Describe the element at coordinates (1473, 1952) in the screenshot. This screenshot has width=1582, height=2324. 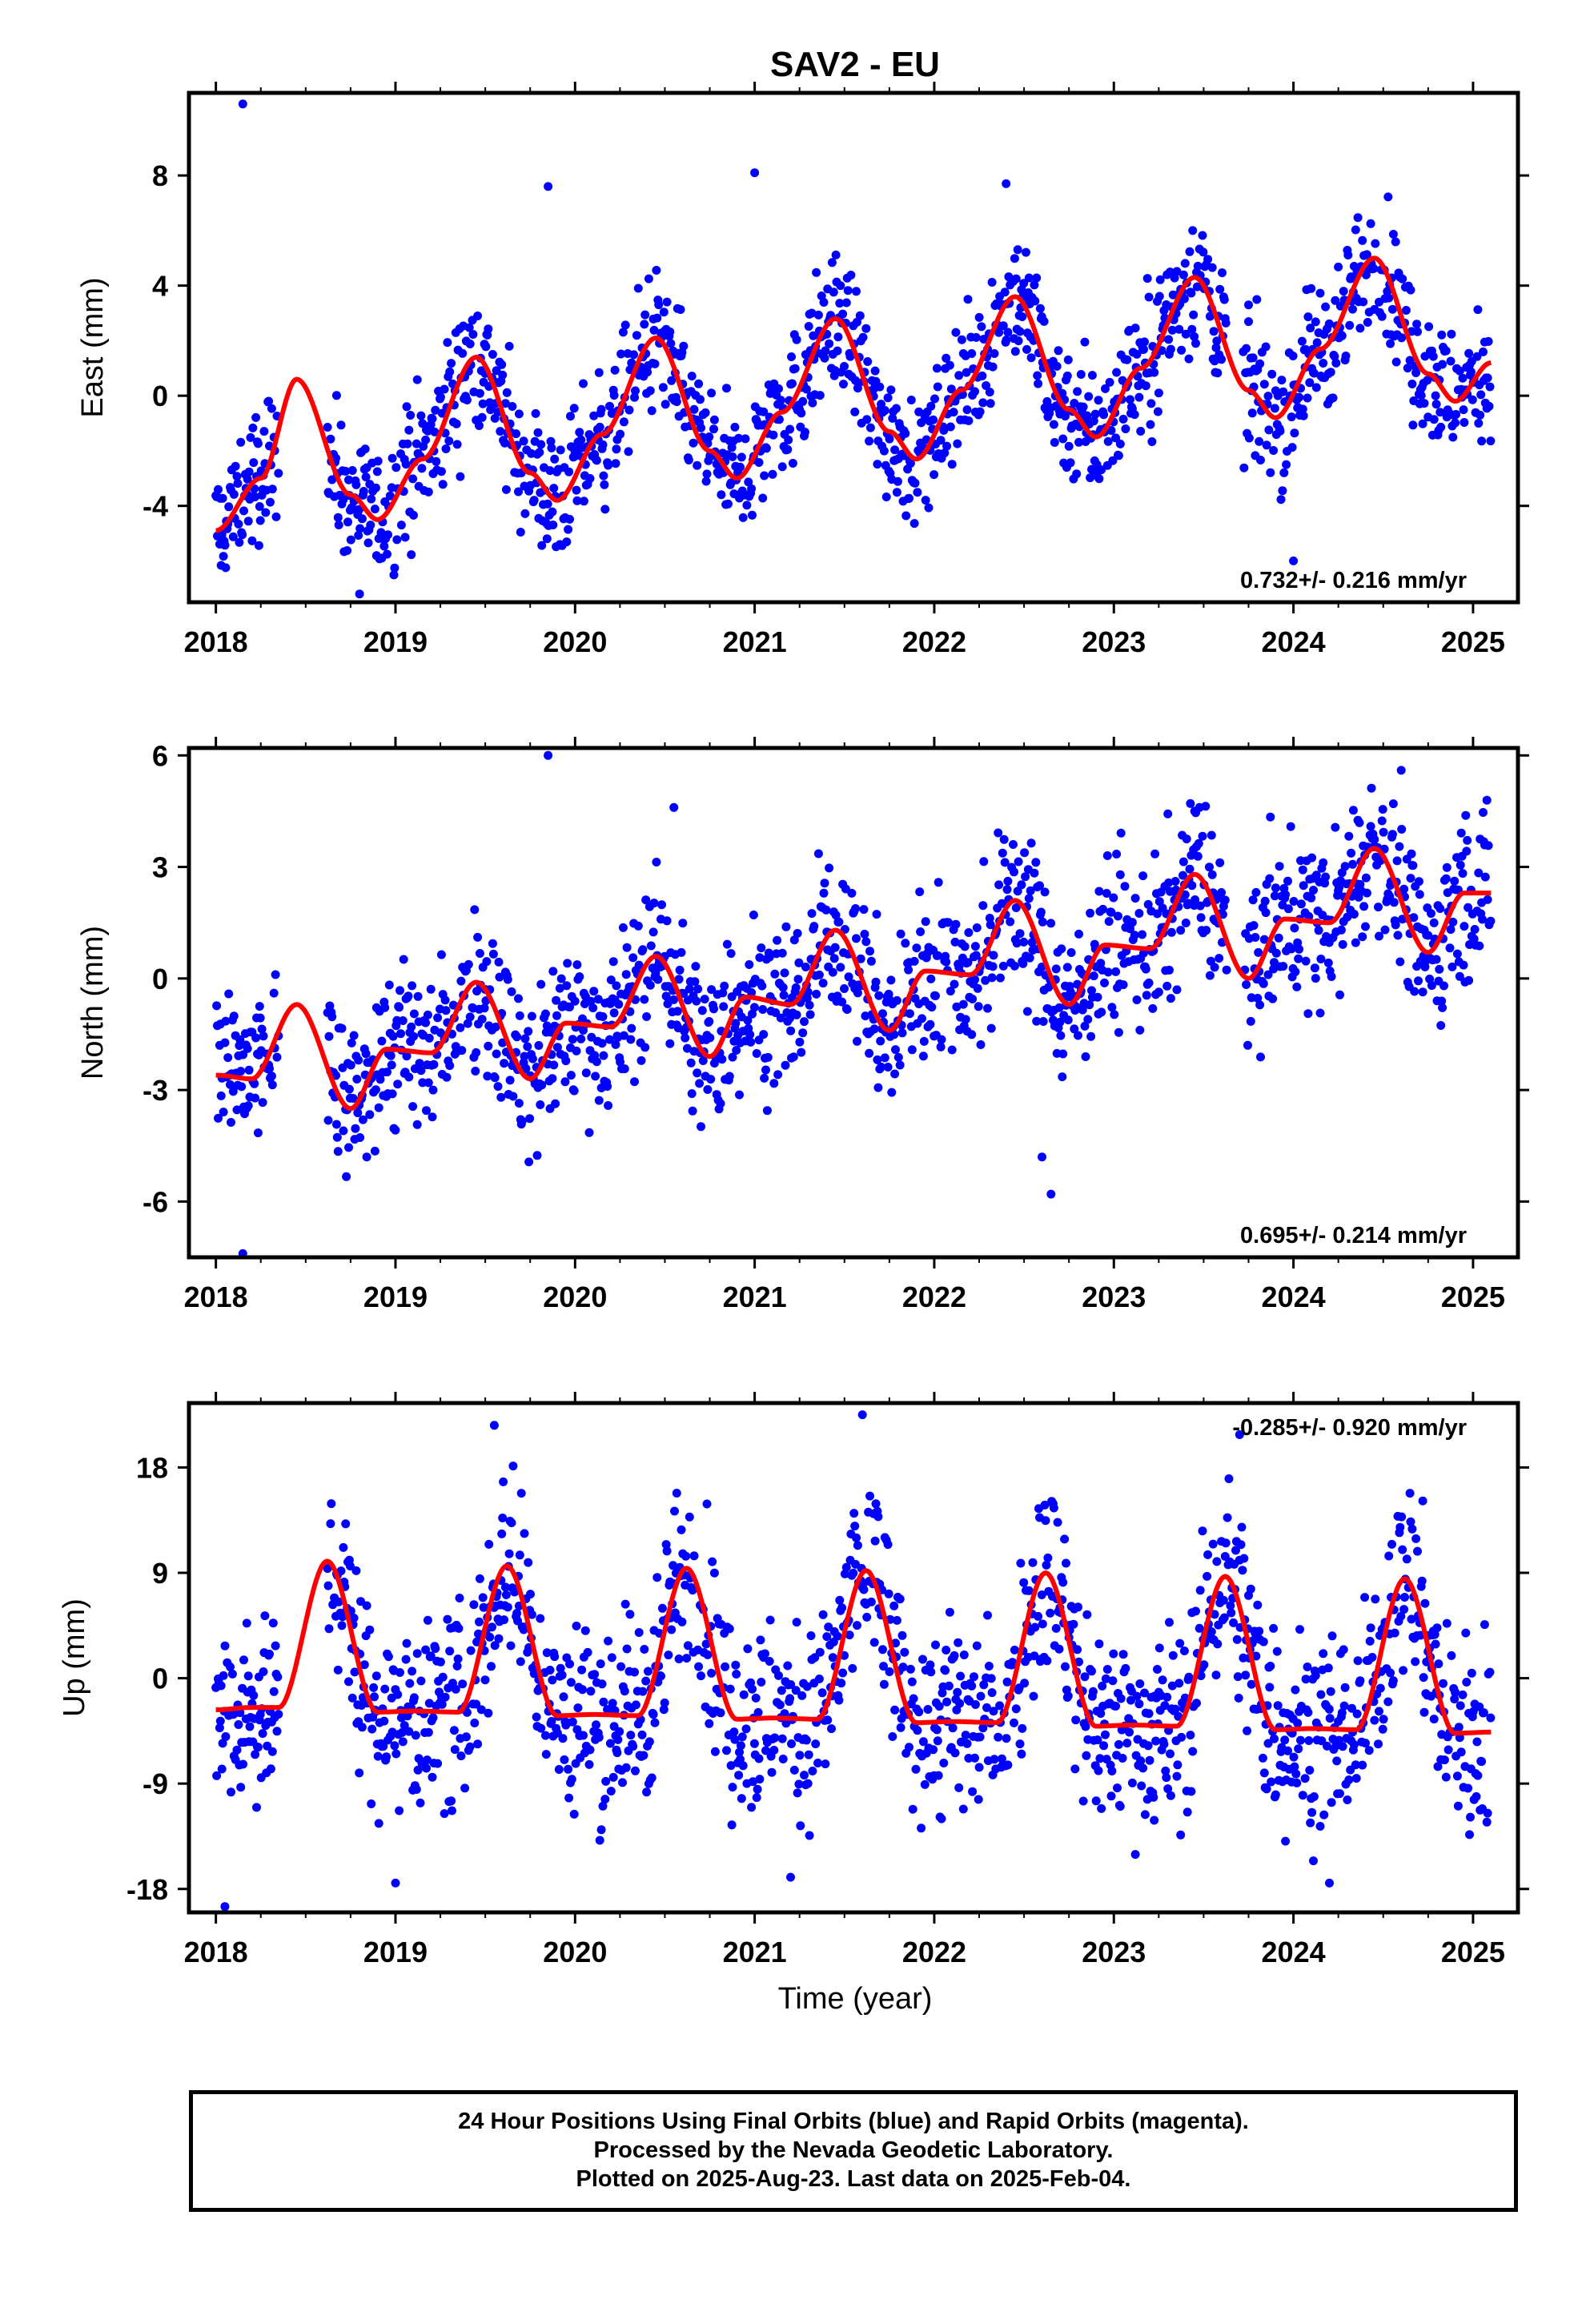
I see `x-tick-label: 2025` at that location.